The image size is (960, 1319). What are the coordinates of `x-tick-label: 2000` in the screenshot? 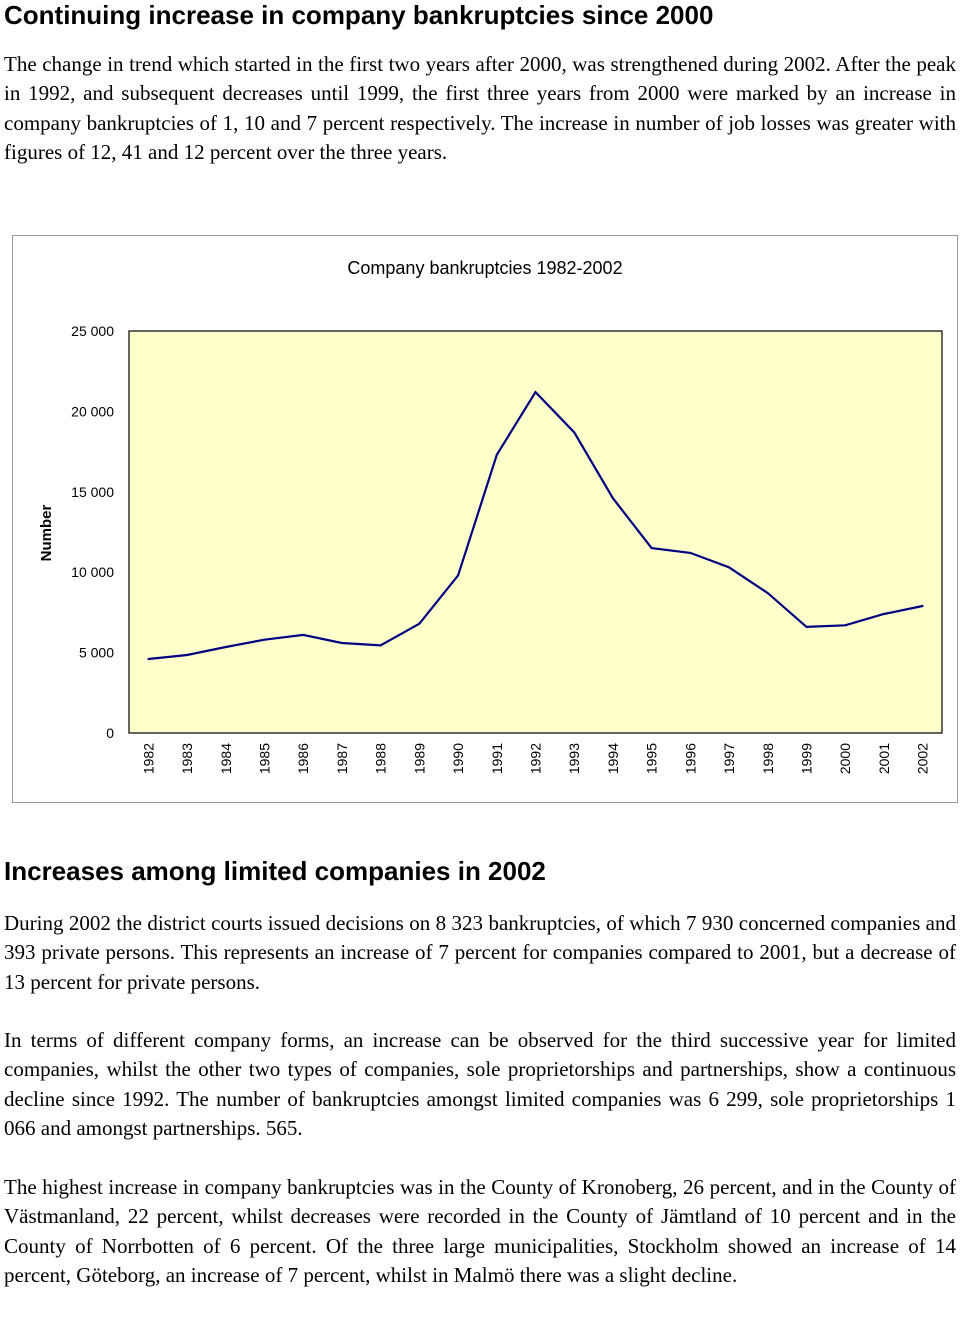 It's located at (845, 758).